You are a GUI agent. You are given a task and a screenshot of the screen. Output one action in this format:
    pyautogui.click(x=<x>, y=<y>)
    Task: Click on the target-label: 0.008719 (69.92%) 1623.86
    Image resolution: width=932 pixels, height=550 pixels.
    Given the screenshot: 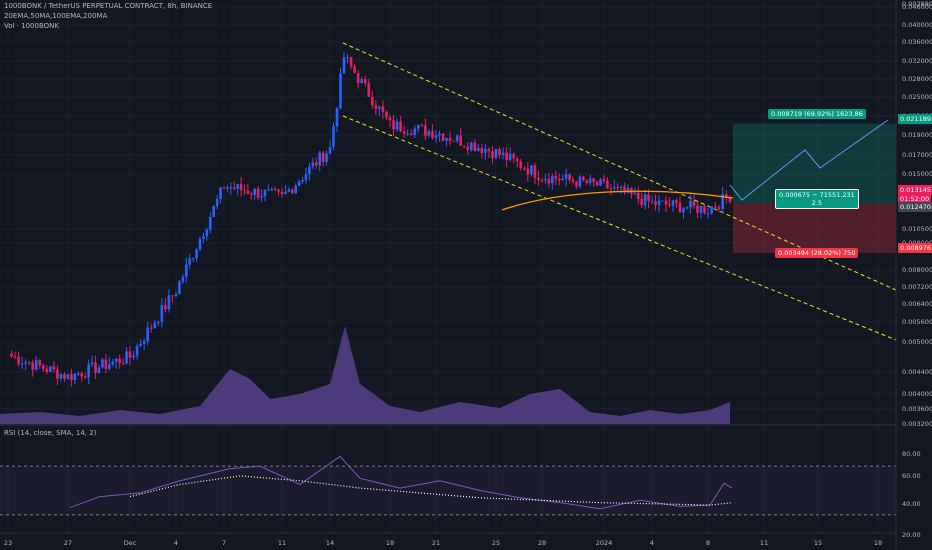 What is the action you would take?
    pyautogui.click(x=817, y=114)
    